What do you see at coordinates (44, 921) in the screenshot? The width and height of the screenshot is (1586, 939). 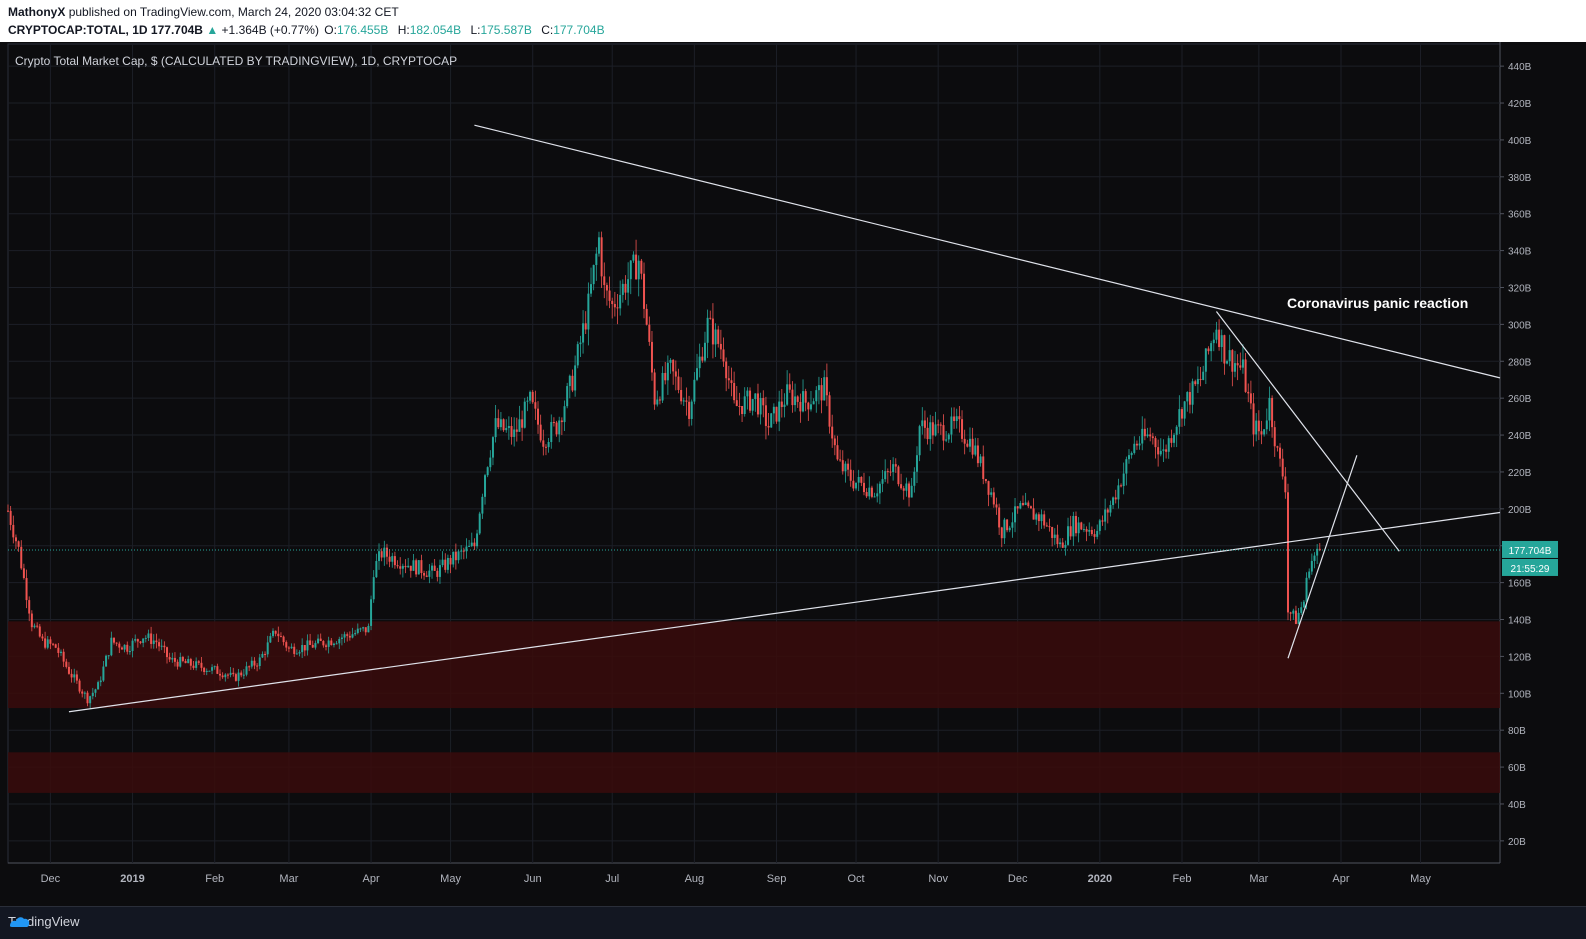 I see `tradingview-brand: TradingView` at bounding box center [44, 921].